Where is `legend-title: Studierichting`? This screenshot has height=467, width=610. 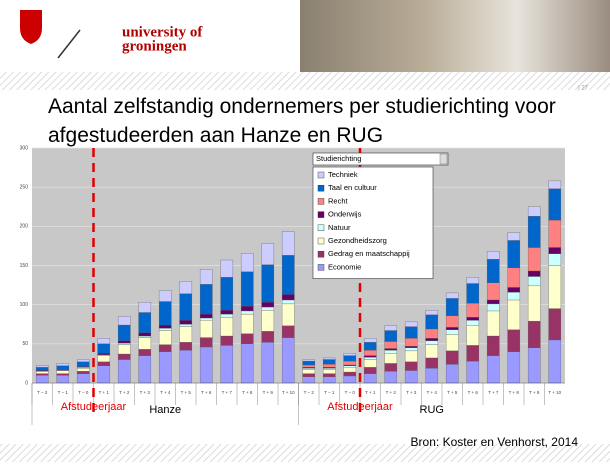
legend-title: Studierichting is located at coordinates (338, 158).